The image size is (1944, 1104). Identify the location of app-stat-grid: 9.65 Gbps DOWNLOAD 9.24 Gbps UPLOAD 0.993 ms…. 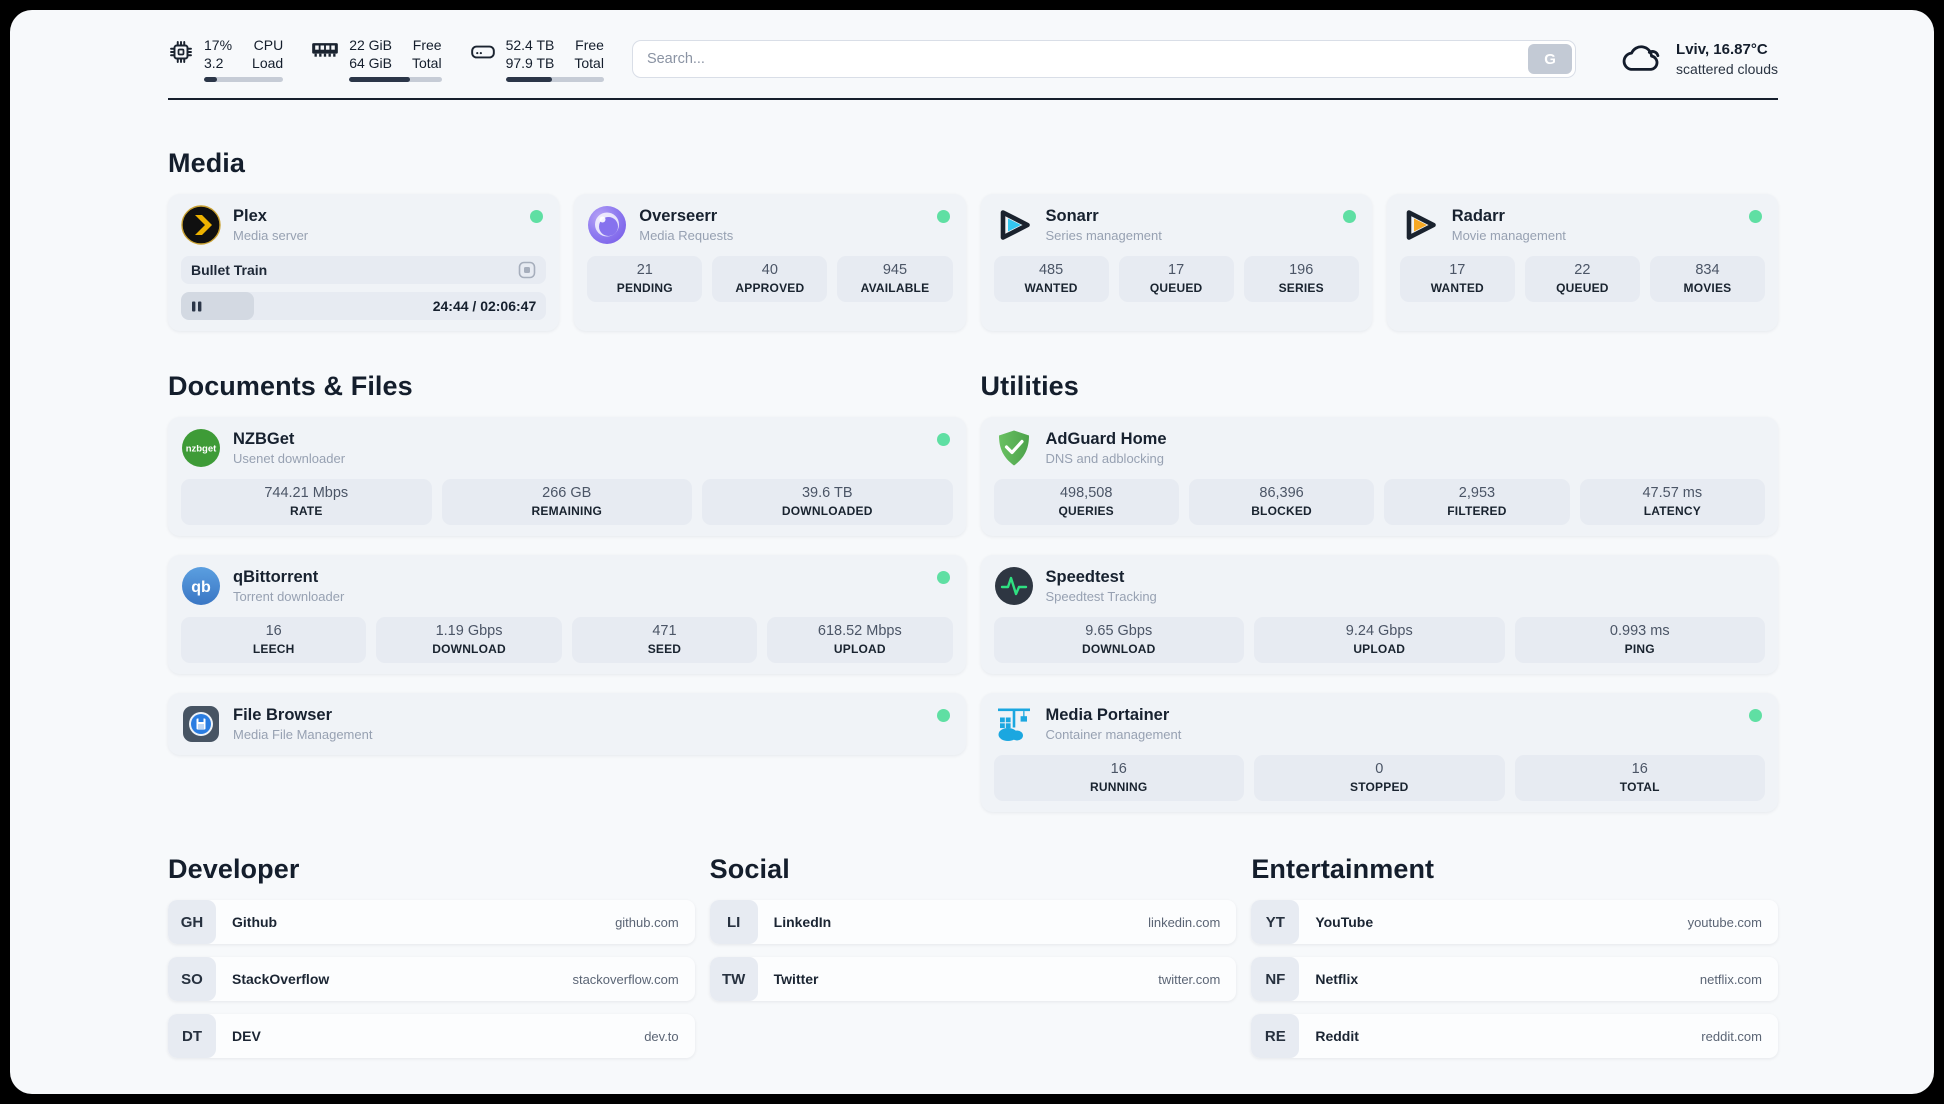
(1379, 640).